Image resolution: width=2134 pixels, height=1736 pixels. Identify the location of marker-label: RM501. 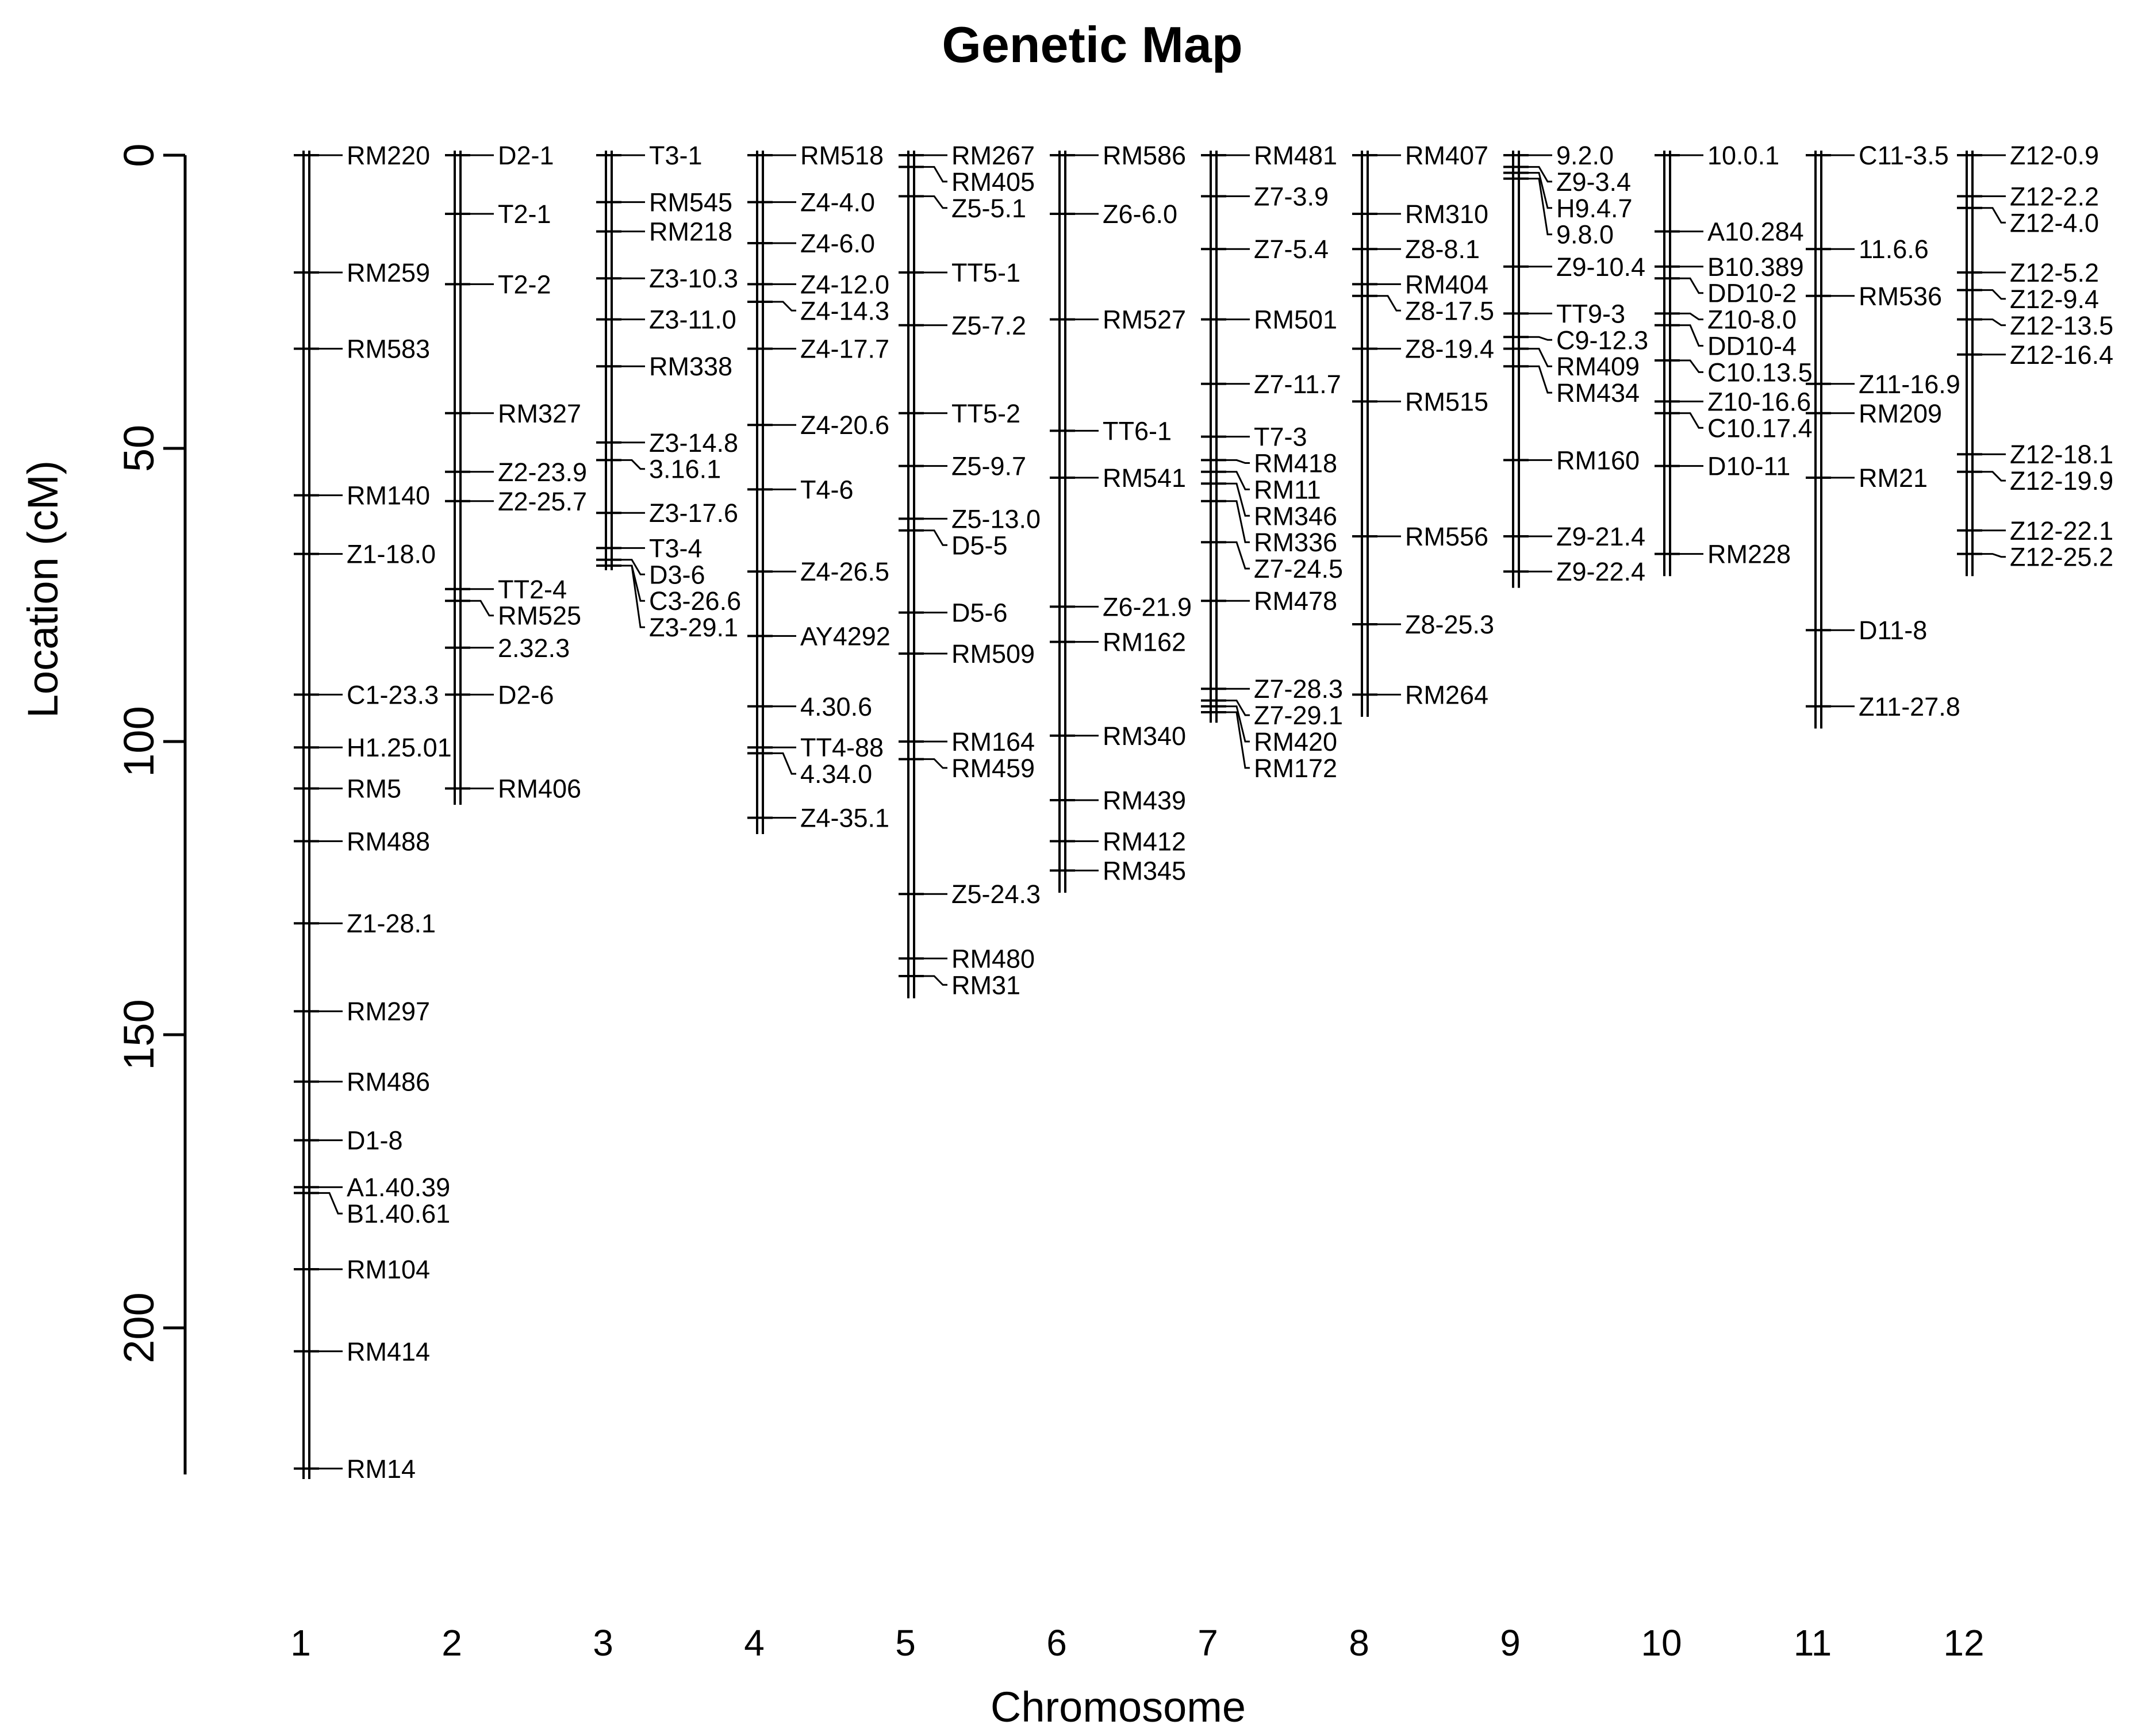
(1296, 320).